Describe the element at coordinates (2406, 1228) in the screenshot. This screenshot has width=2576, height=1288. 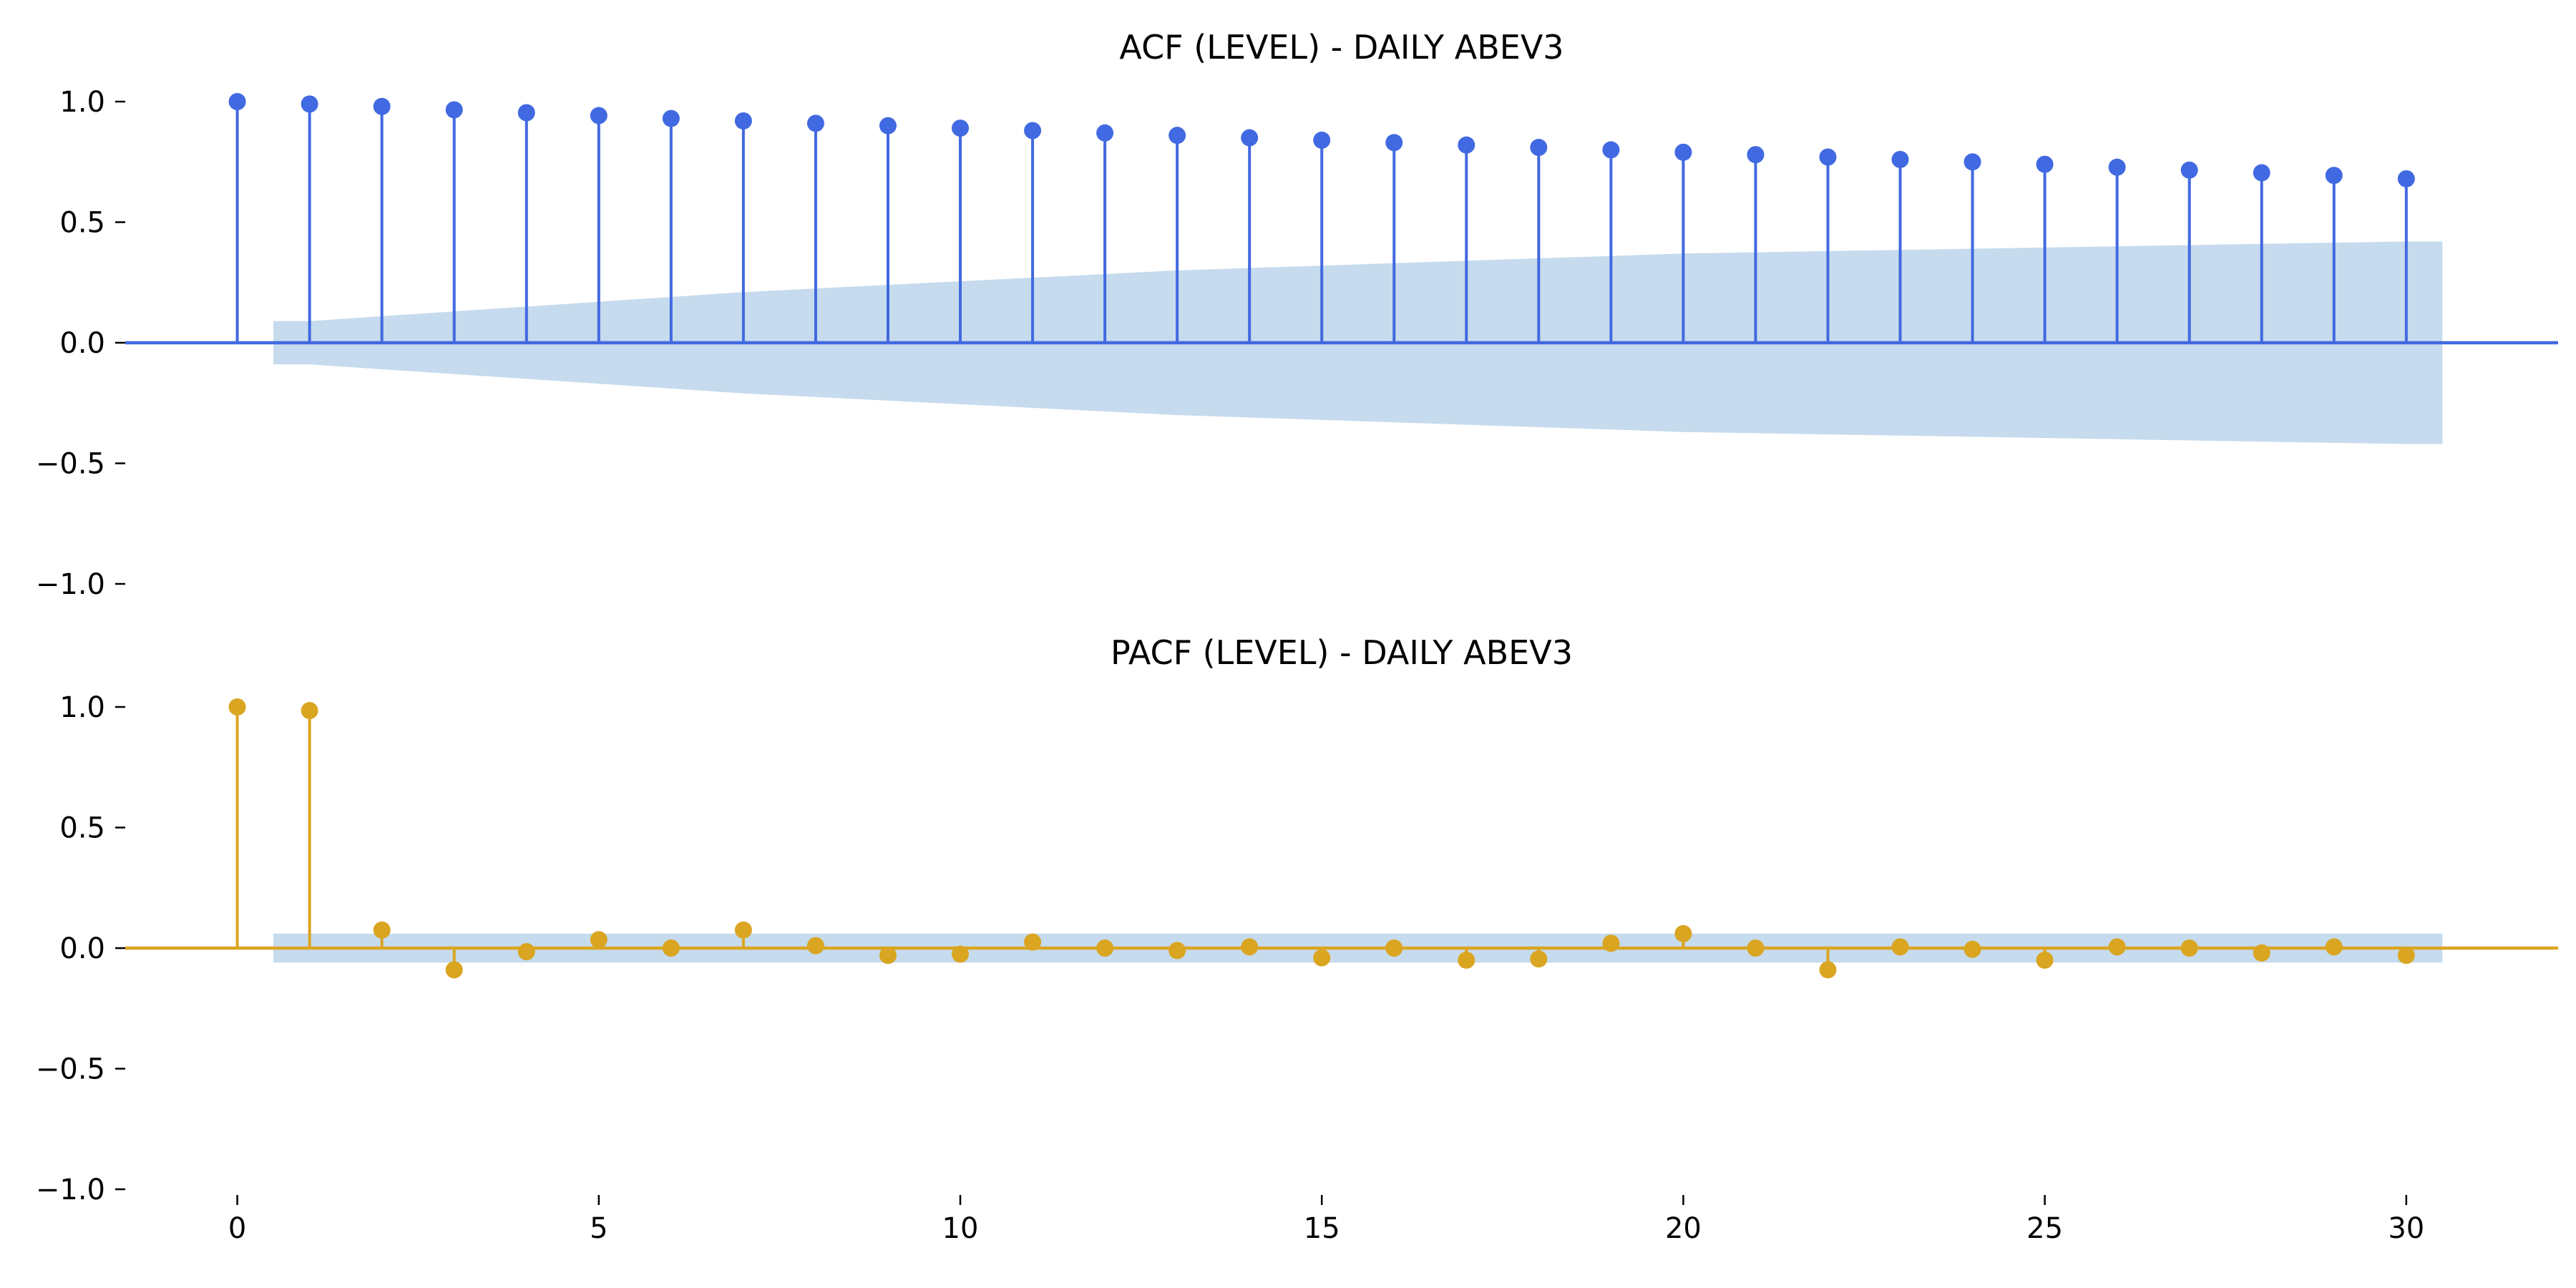
I see `pacf-xtick-label: 30` at that location.